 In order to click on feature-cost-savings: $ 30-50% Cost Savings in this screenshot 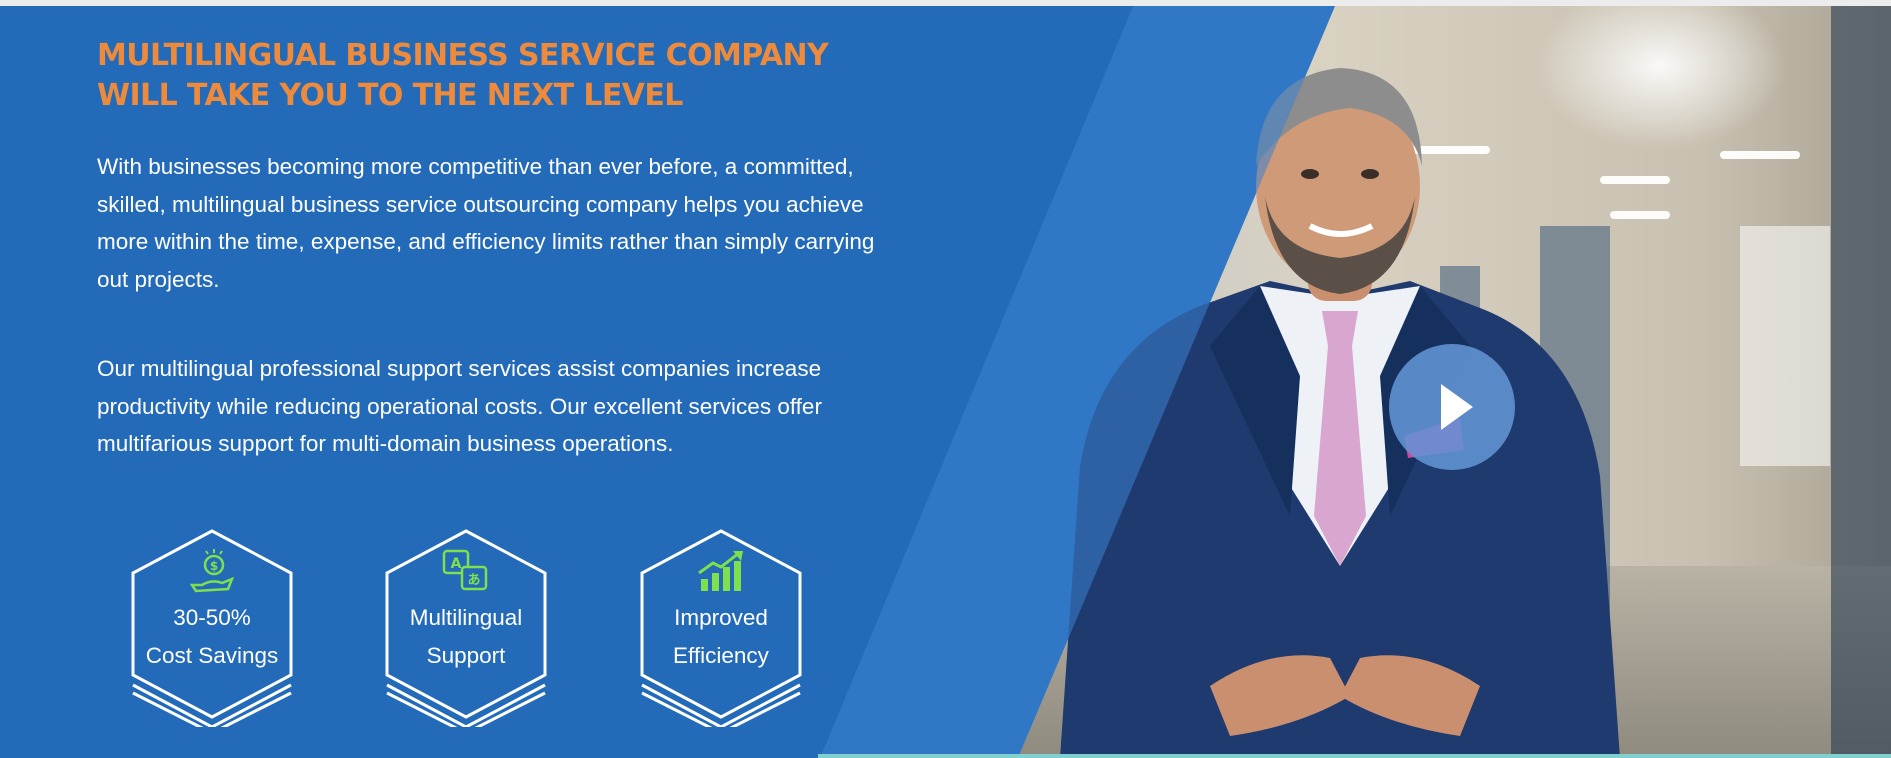, I will do `click(212, 627)`.